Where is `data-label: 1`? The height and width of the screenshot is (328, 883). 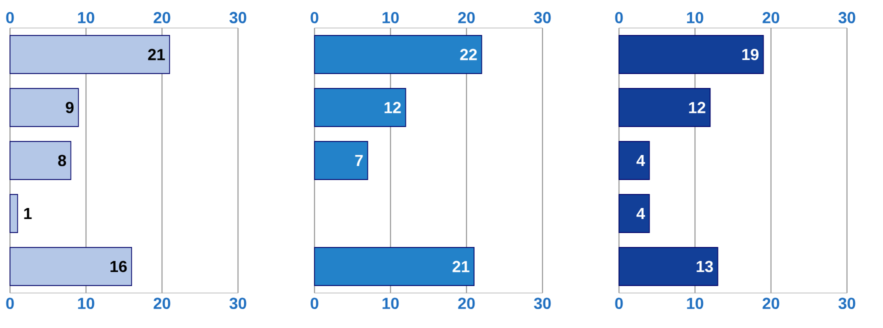
data-label: 1 is located at coordinates (28, 213).